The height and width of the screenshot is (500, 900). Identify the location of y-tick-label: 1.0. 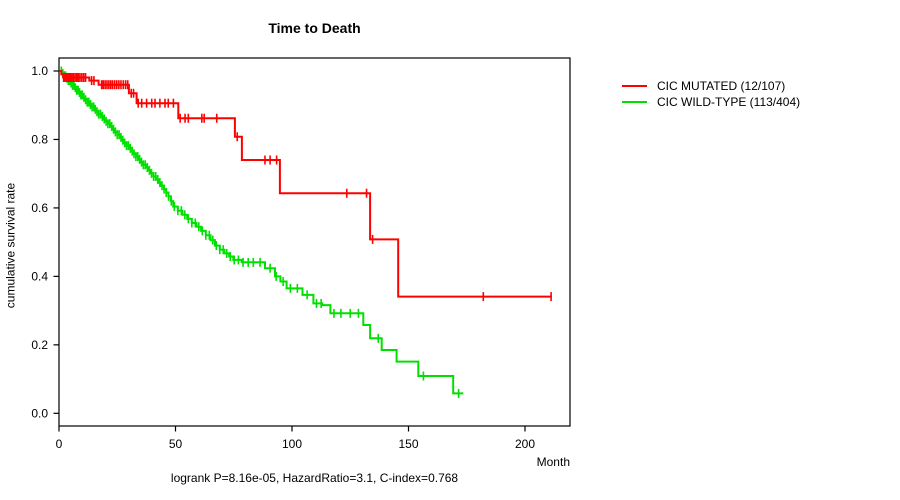
(39, 71).